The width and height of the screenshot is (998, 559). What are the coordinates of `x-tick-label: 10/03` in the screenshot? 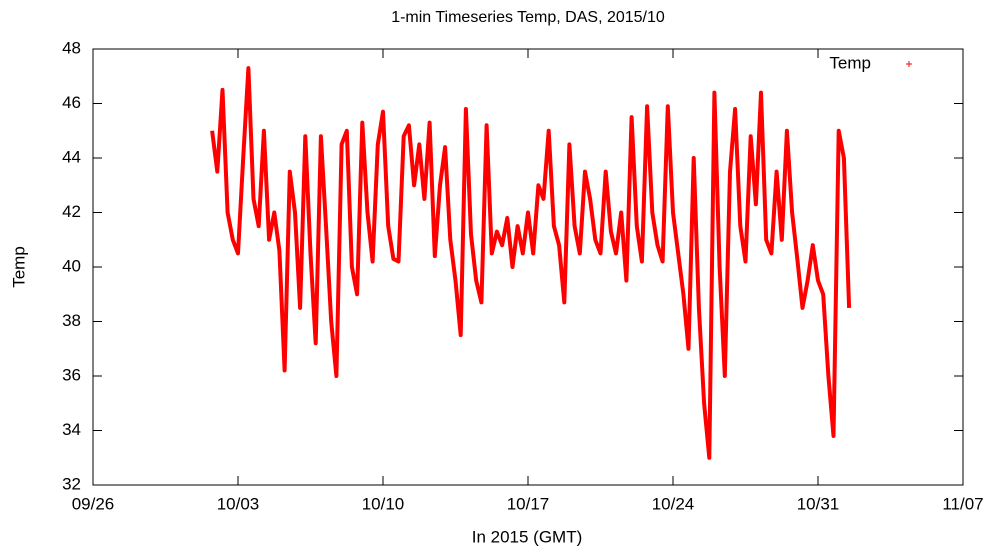 It's located at (238, 503).